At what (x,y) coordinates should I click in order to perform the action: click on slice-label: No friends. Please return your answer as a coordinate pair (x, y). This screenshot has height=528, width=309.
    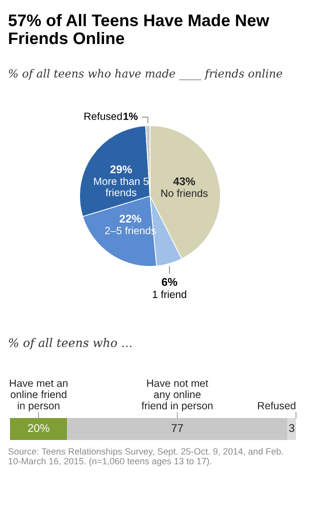
    Looking at the image, I should click on (184, 193).